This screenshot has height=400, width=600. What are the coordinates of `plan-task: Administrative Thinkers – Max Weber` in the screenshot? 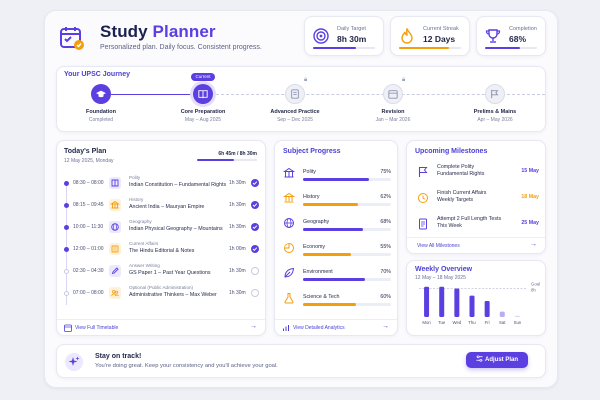 It's located at (173, 295).